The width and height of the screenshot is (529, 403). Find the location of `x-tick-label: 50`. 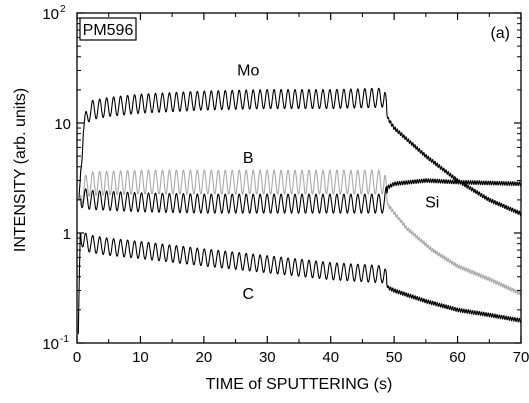

x-tick-label: 50 is located at coordinates (394, 357).